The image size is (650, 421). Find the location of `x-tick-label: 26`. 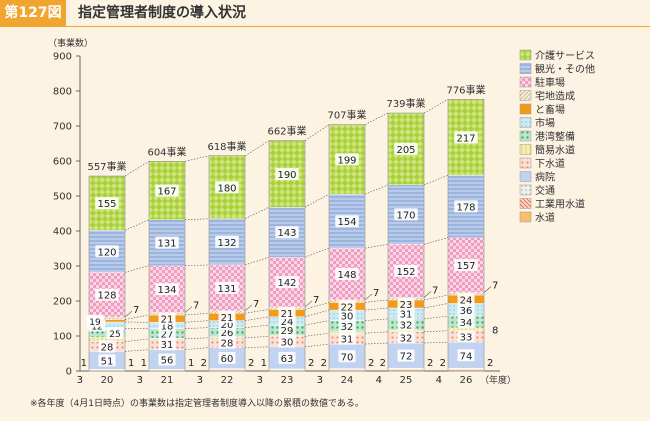

x-tick-label: 26 is located at coordinates (466, 380).